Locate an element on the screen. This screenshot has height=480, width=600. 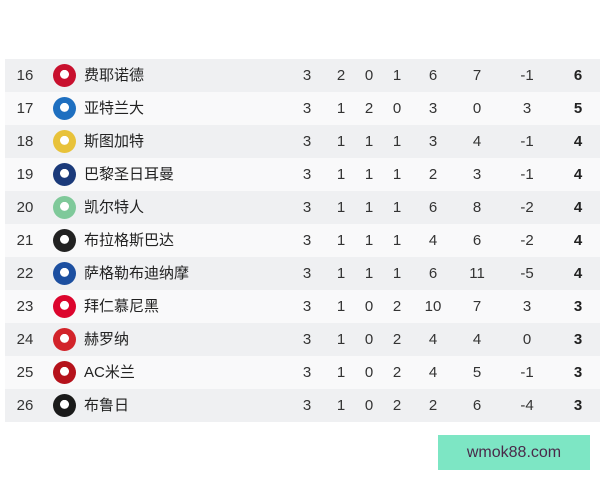
cell-team: 萨格勒布迪纳摩 is located at coordinates (137, 273).